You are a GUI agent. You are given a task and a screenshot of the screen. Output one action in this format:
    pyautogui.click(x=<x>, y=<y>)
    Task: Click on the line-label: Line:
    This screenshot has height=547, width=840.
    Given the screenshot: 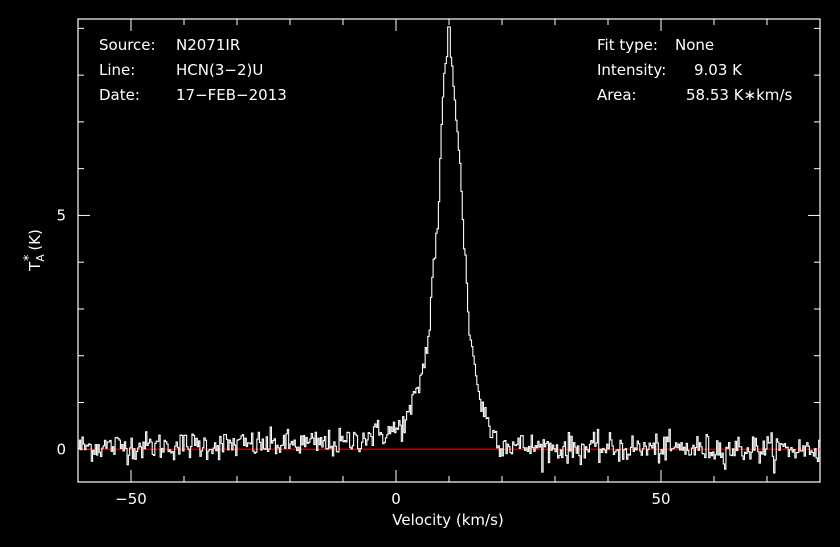 What is the action you would take?
    pyautogui.click(x=117, y=70)
    